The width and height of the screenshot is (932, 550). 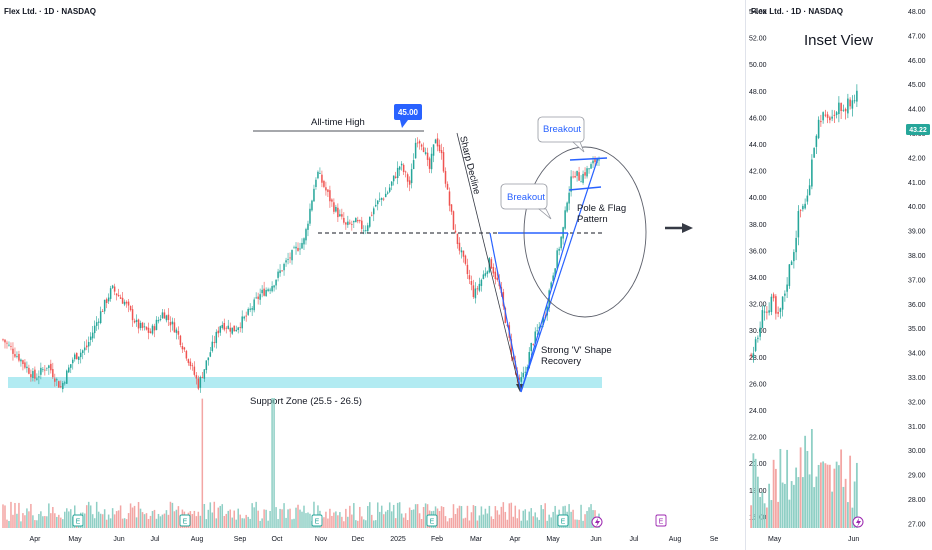 What do you see at coordinates (526, 201) in the screenshot?
I see `breakout-callout-1: Breakout` at bounding box center [526, 201].